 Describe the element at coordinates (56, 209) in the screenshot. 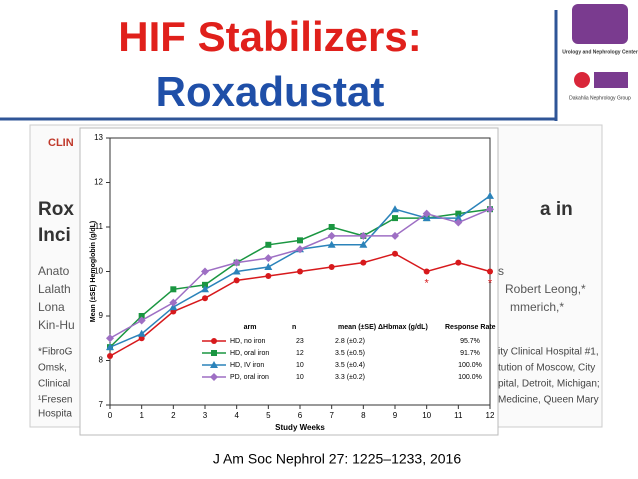

I see `paper-line: Rox` at that location.